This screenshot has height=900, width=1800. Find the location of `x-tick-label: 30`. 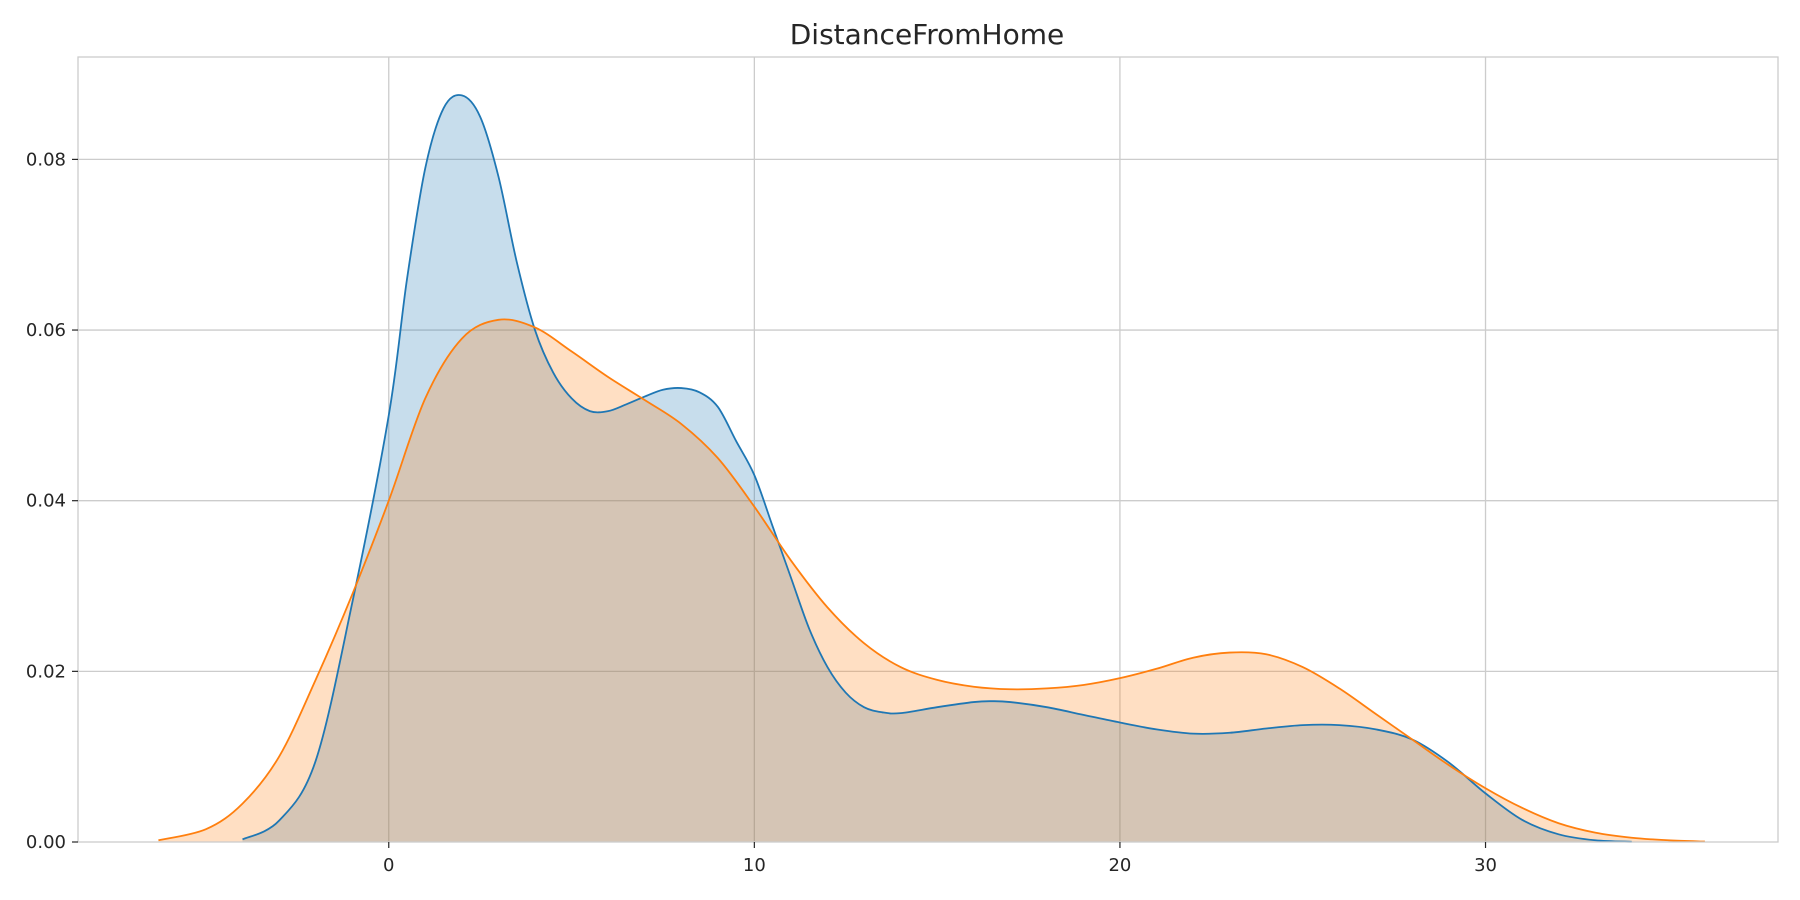

x-tick-label: 30 is located at coordinates (1485, 865).